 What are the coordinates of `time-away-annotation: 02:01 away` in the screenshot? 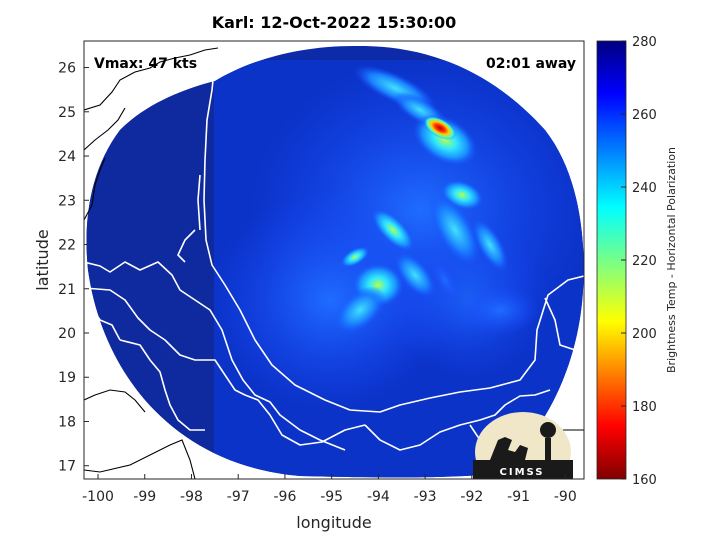 It's located at (531, 64).